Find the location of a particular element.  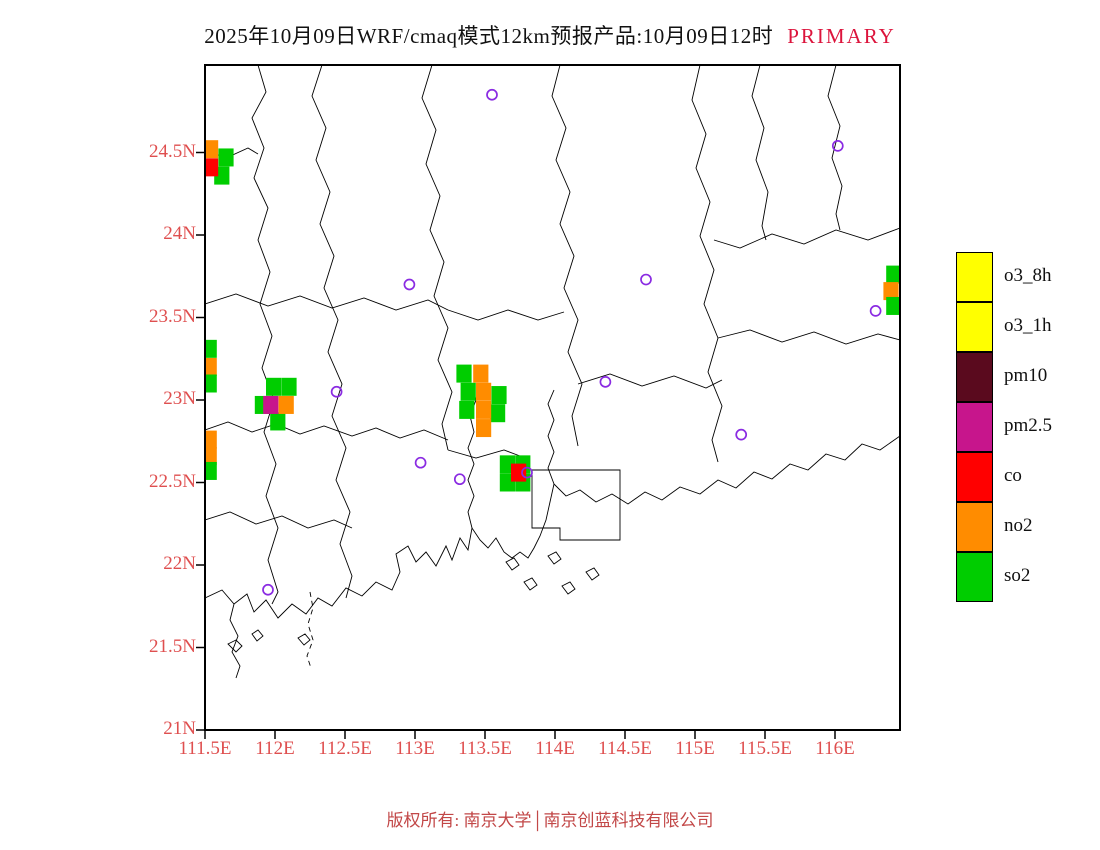

lat-label: 21.5N is located at coordinates (172, 646).